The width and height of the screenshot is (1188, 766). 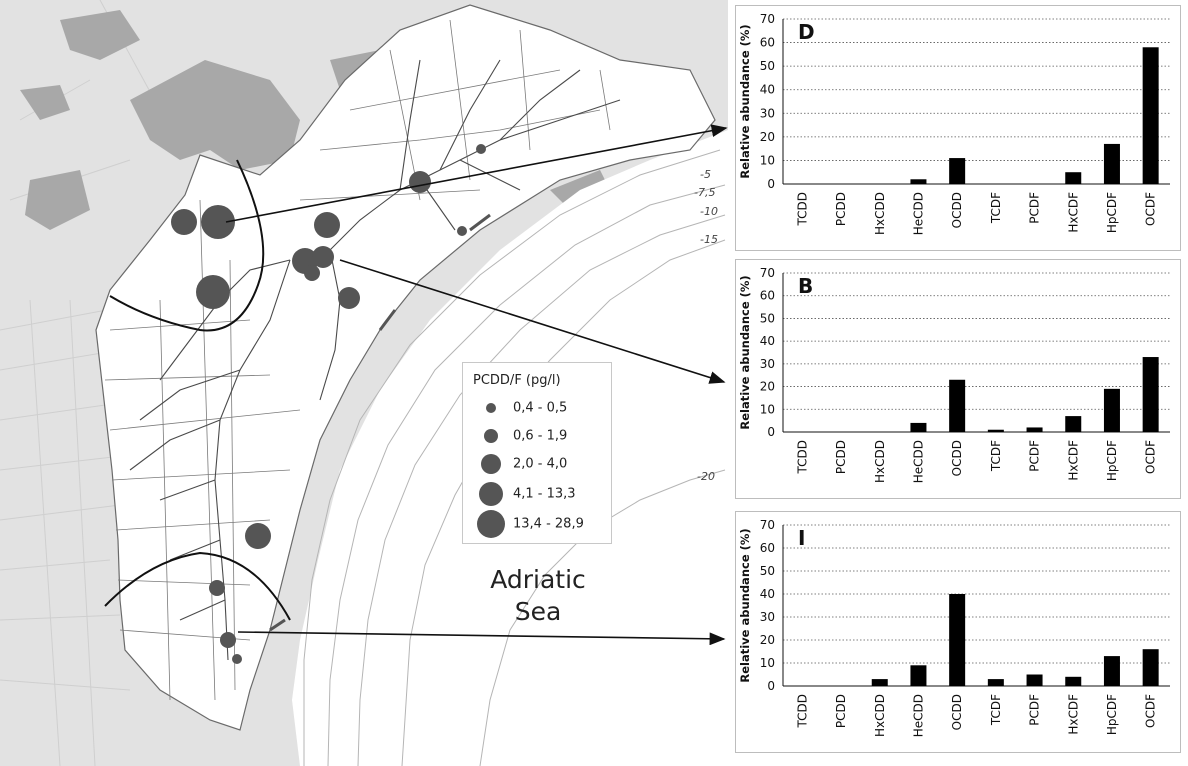 What do you see at coordinates (709, 239) in the screenshot?
I see `depth-label: -15` at bounding box center [709, 239].